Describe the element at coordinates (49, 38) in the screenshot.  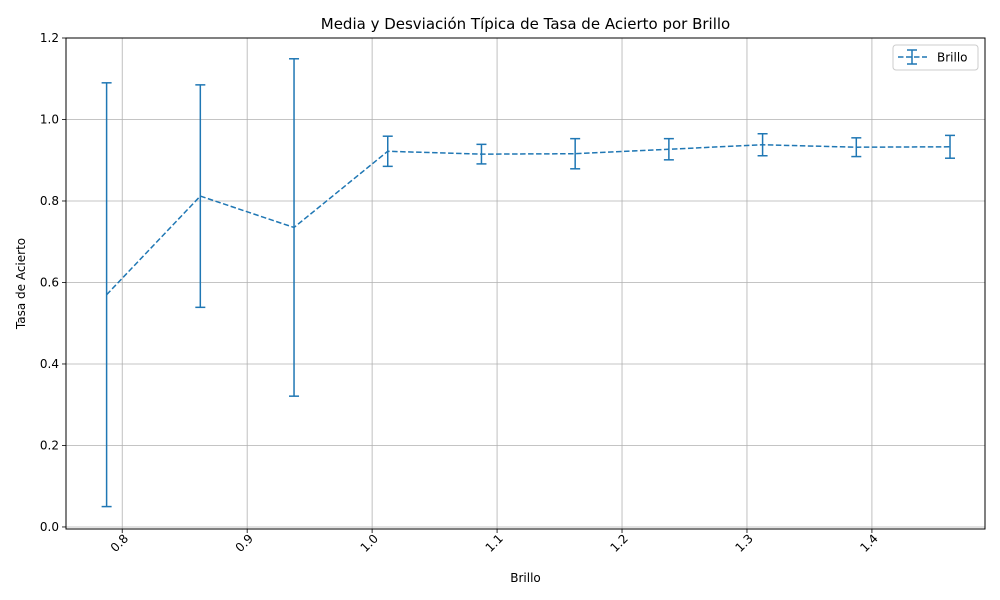
I see `y-tick-label: 1.2` at that location.